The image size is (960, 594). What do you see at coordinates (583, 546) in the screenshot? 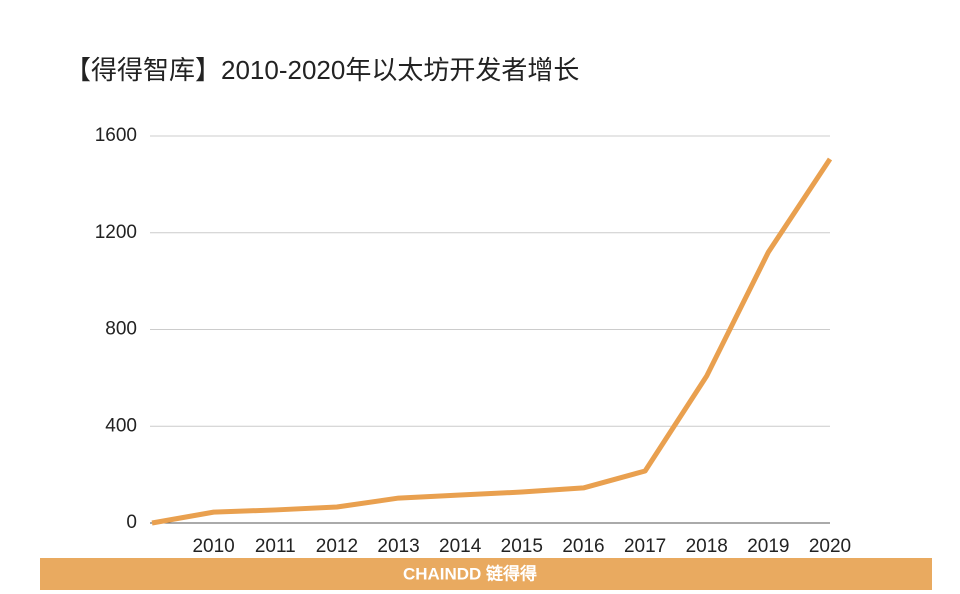
I see `x-tick-label: 2016` at bounding box center [583, 546].